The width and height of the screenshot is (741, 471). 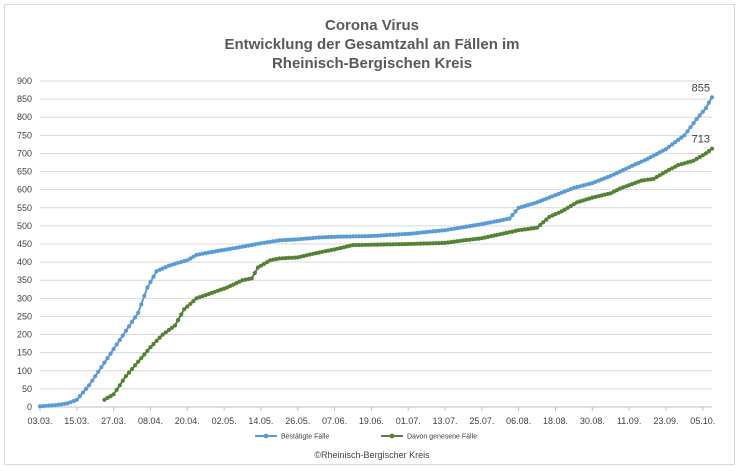 I want to click on y-tick-label: 850, so click(x=24, y=99).